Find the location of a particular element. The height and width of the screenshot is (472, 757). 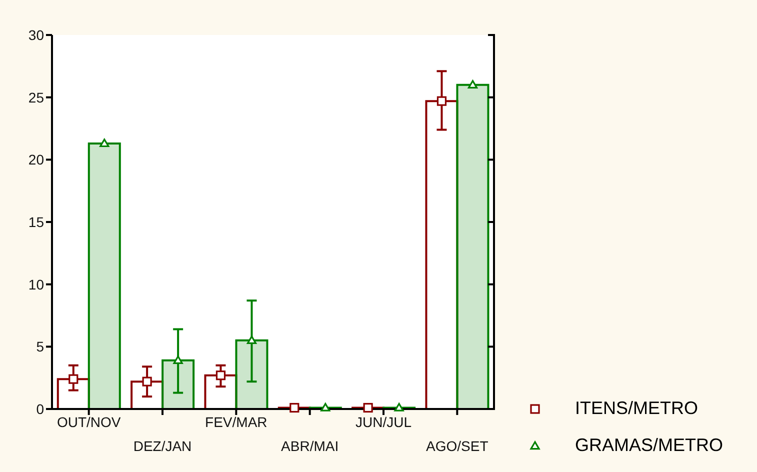

y-tick-label: 25 is located at coordinates (36, 97).